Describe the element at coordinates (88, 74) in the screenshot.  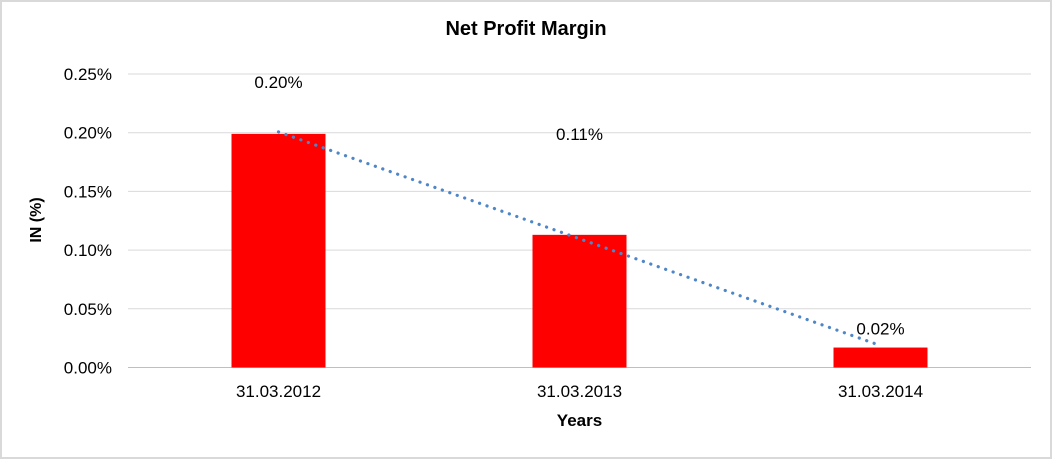
I see `y-tick-label: 0.25%` at that location.